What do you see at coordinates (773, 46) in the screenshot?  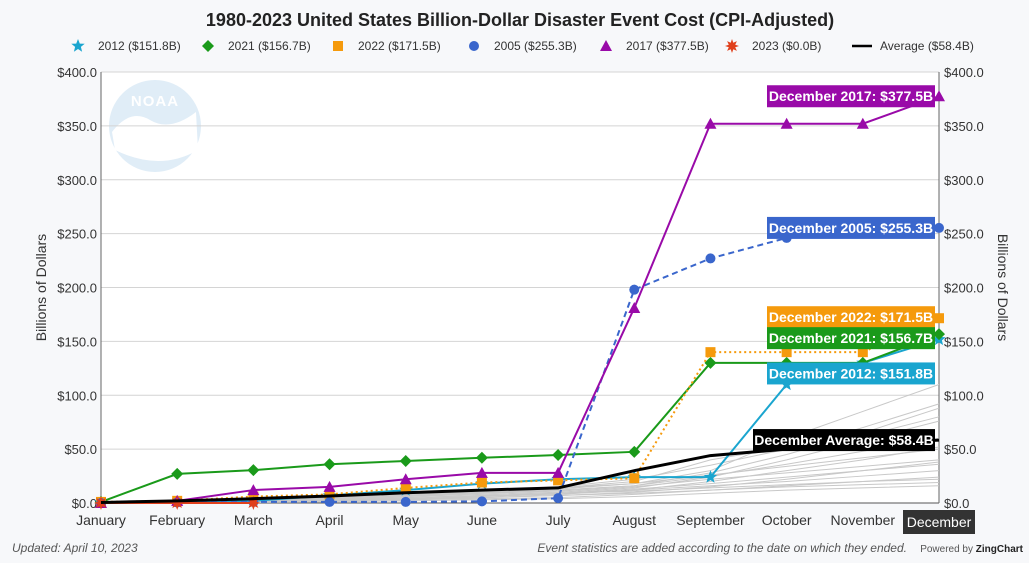 I see `legend-item-s2023: 2023 ($0.0B)` at bounding box center [773, 46].